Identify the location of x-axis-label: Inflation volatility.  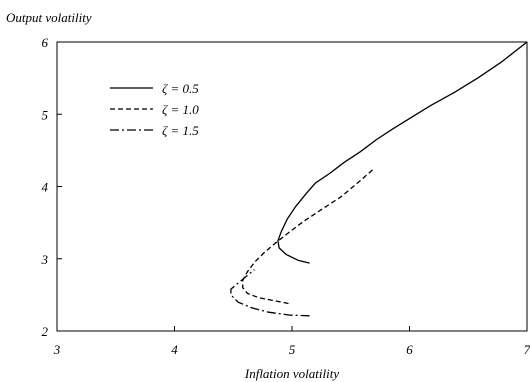
(291, 373).